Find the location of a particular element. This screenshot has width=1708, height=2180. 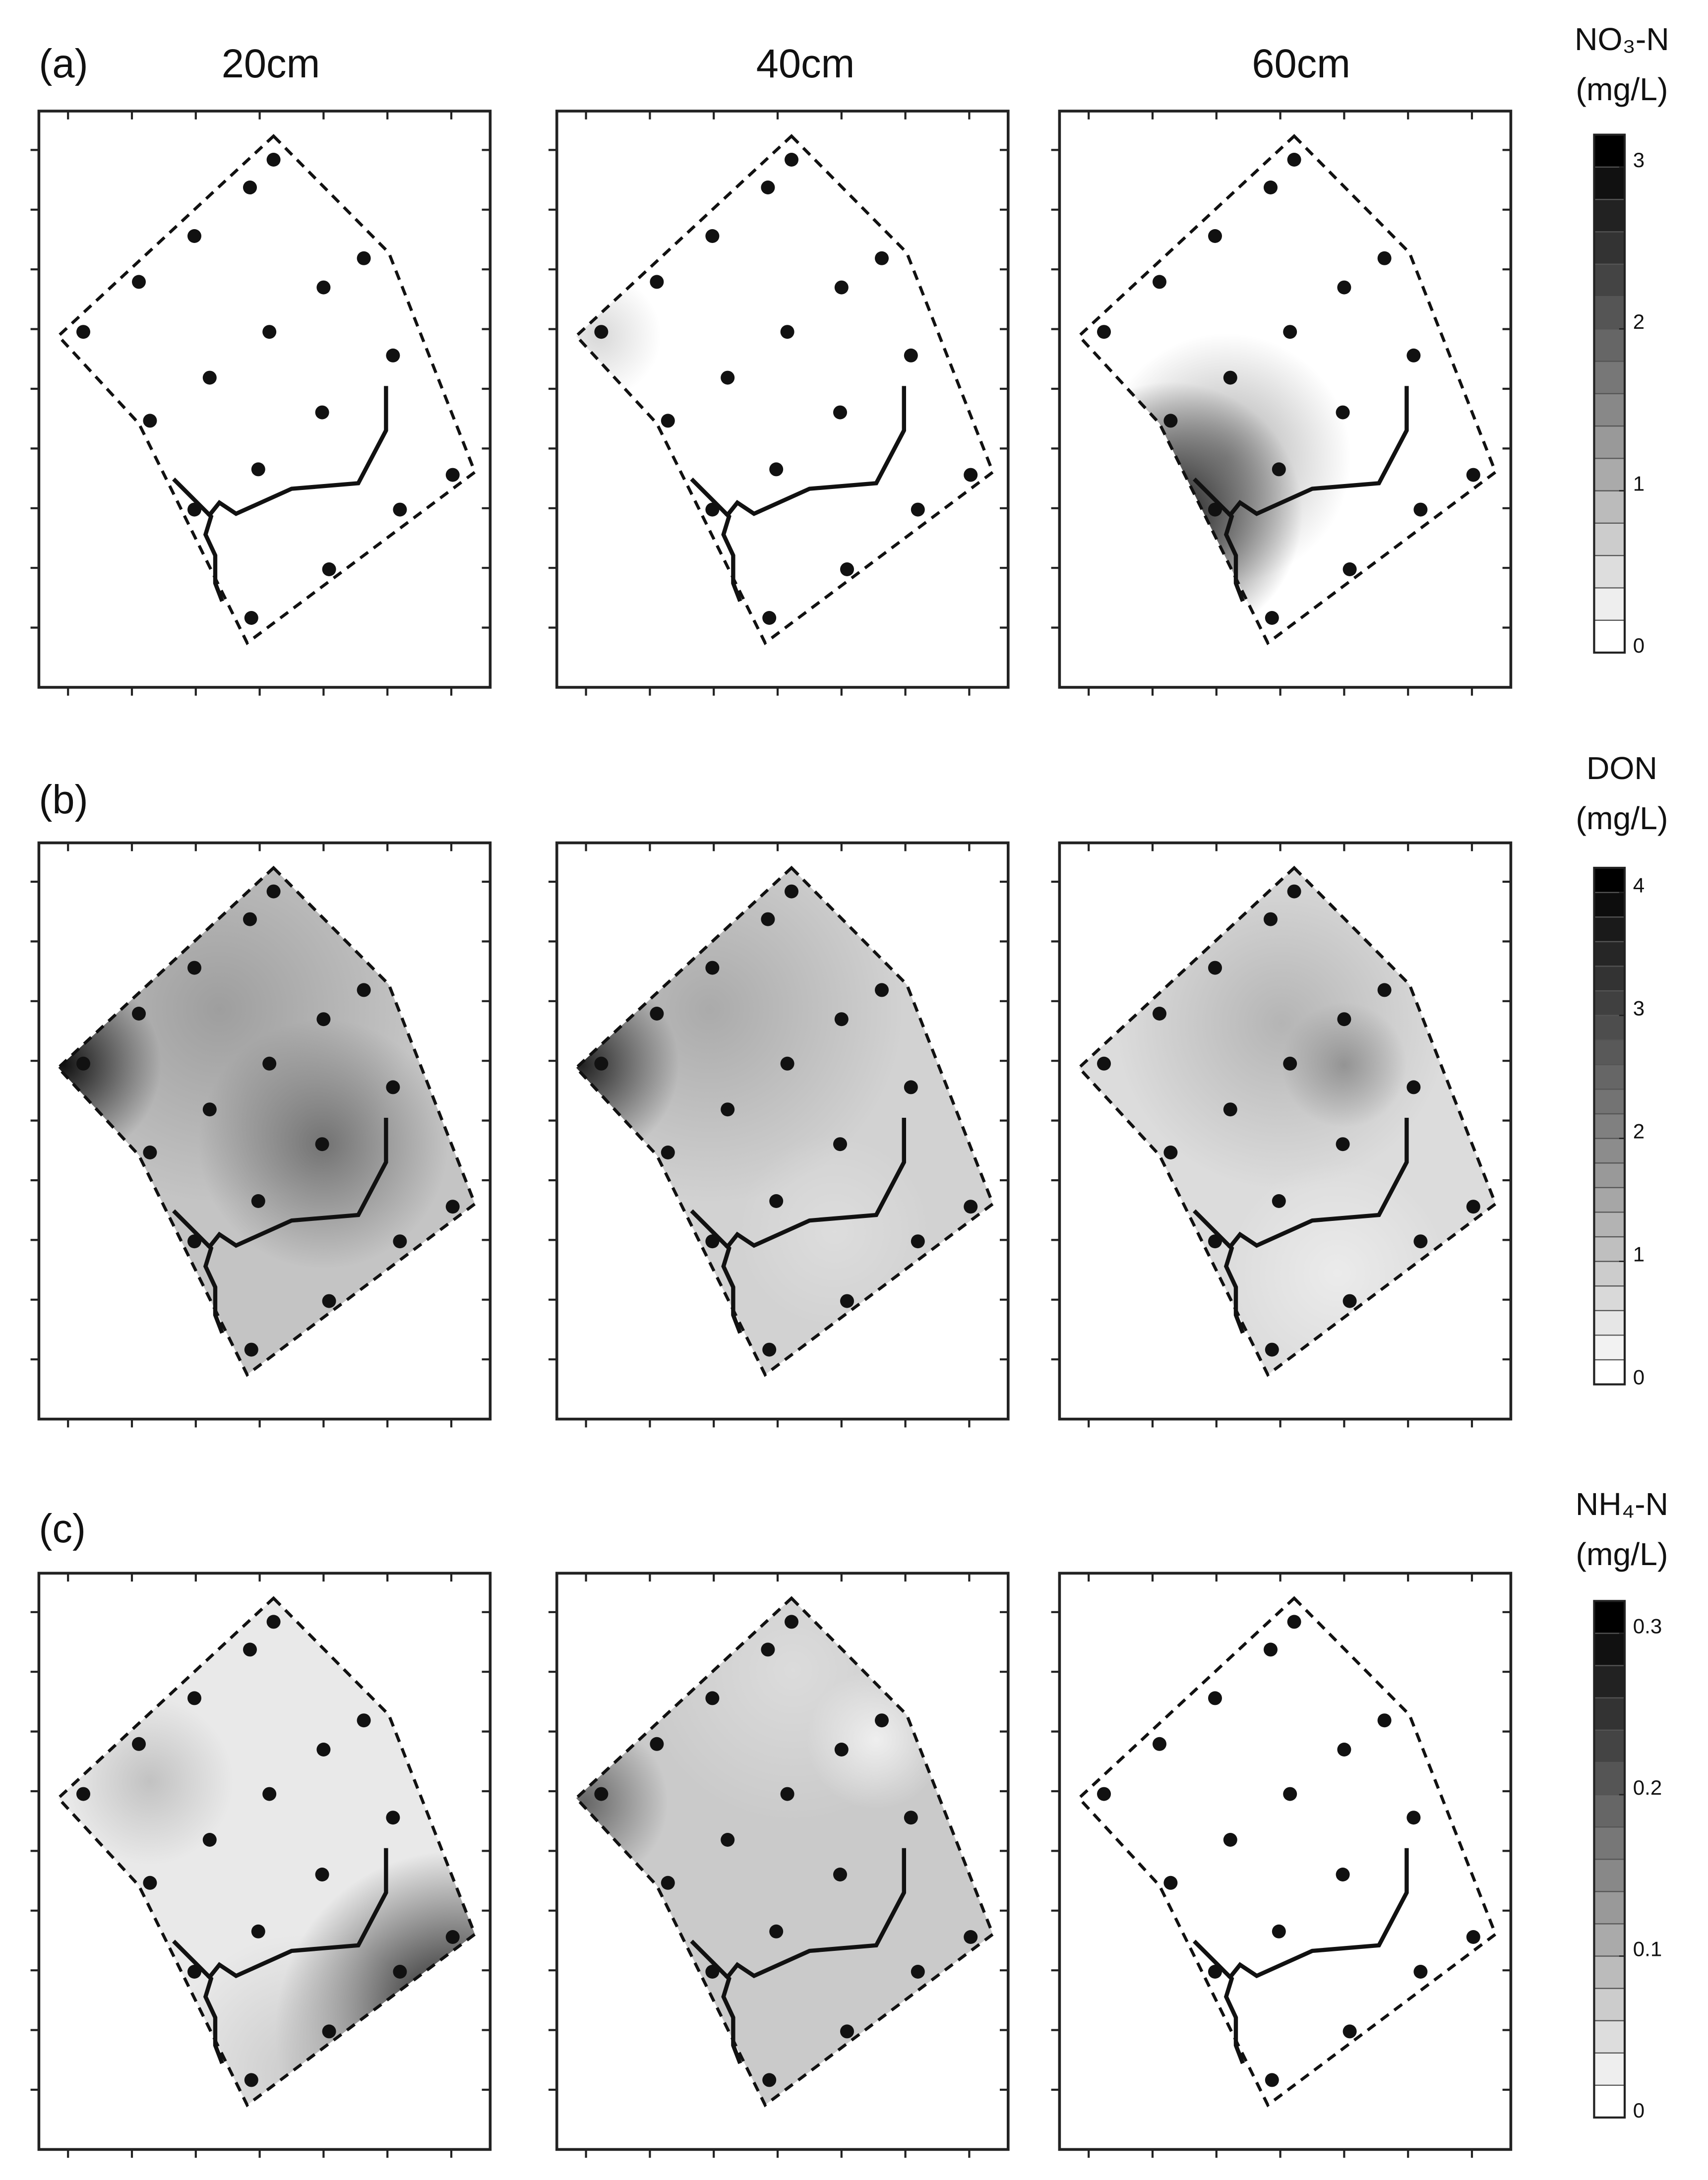

colorbar-frame is located at coordinates (1609, 1859).